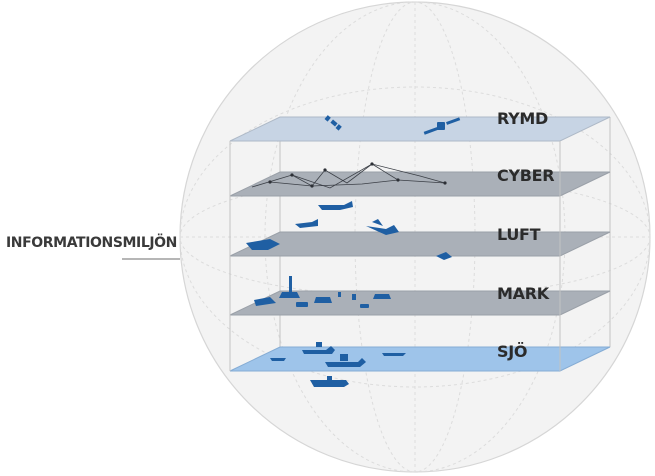  What do you see at coordinates (525, 175) in the screenshot?
I see `layer-label-cyber: CYBER` at bounding box center [525, 175].